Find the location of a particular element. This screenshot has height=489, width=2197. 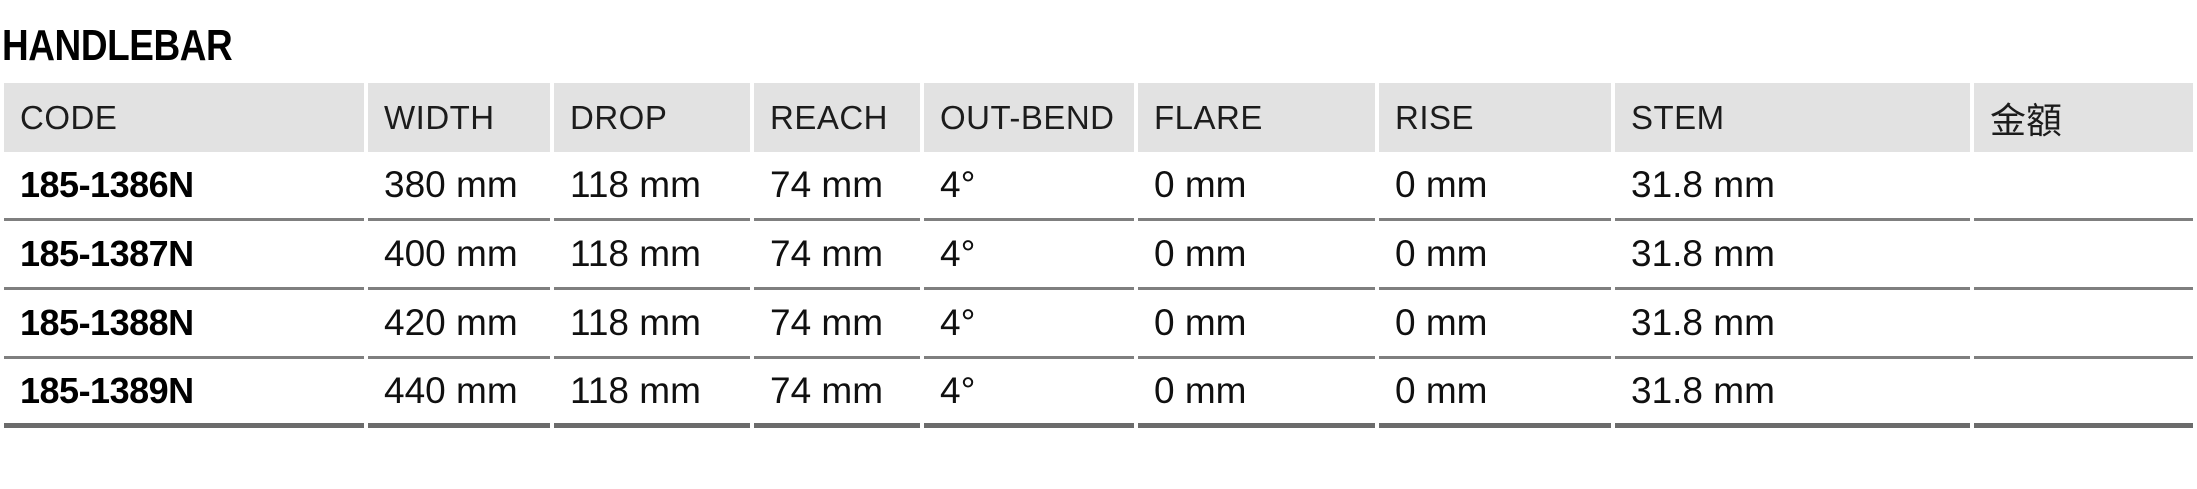

cell-code: 185-1387N is located at coordinates (184, 255).